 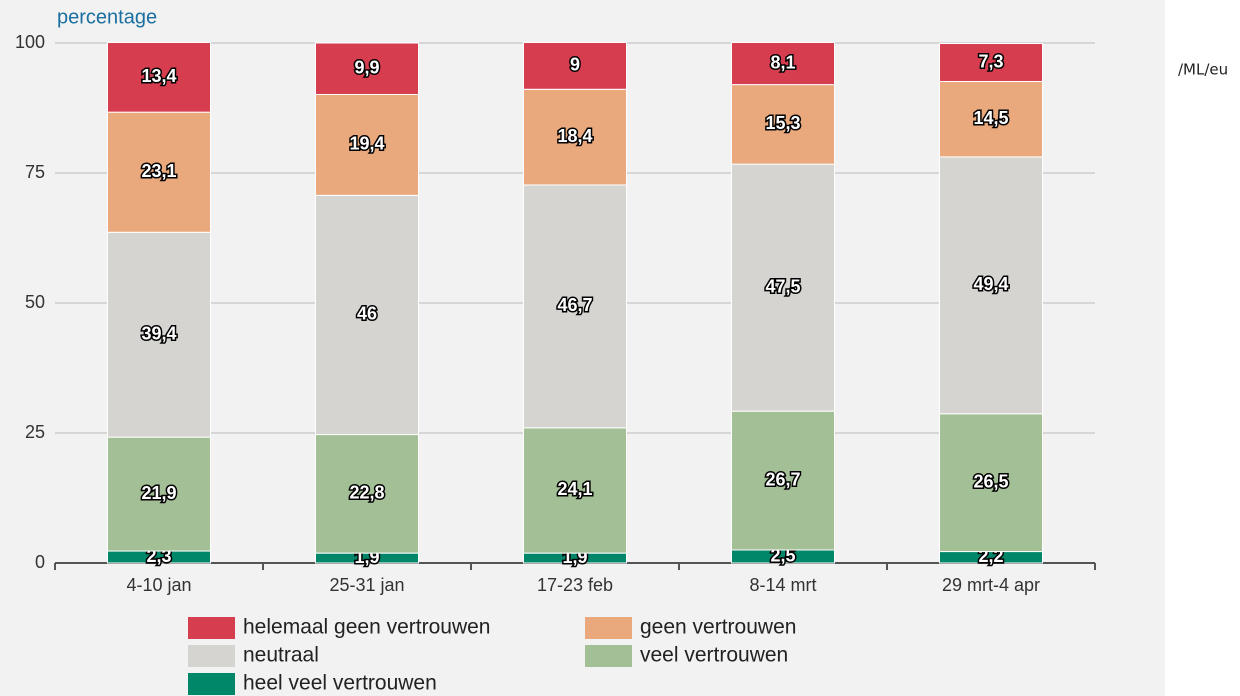 I want to click on y-tick-label: 0, so click(x=40, y=562).